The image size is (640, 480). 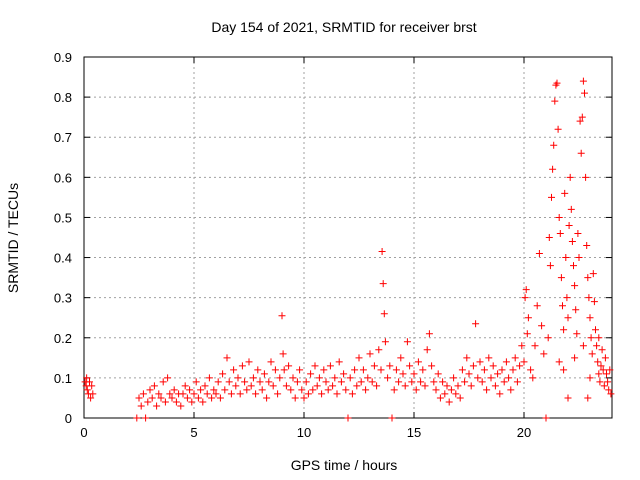 I want to click on x-tick-labels: 0 5 10 15 20, so click(x=305, y=432).